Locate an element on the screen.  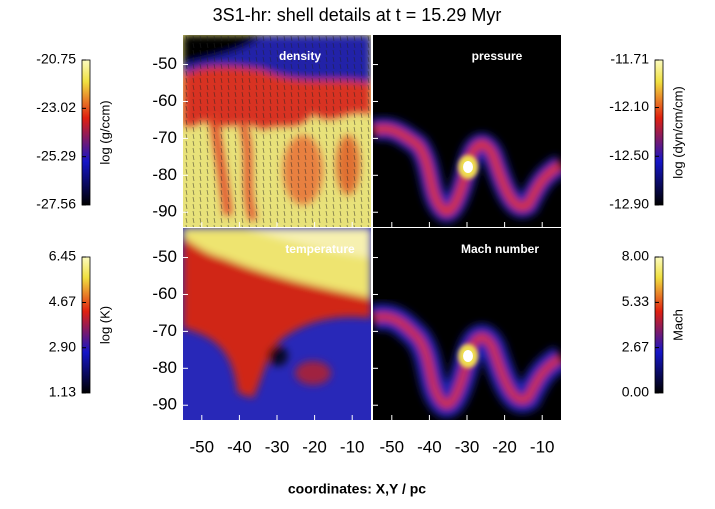
colorbar-tick-label: -27.56 is located at coordinates (56, 204).